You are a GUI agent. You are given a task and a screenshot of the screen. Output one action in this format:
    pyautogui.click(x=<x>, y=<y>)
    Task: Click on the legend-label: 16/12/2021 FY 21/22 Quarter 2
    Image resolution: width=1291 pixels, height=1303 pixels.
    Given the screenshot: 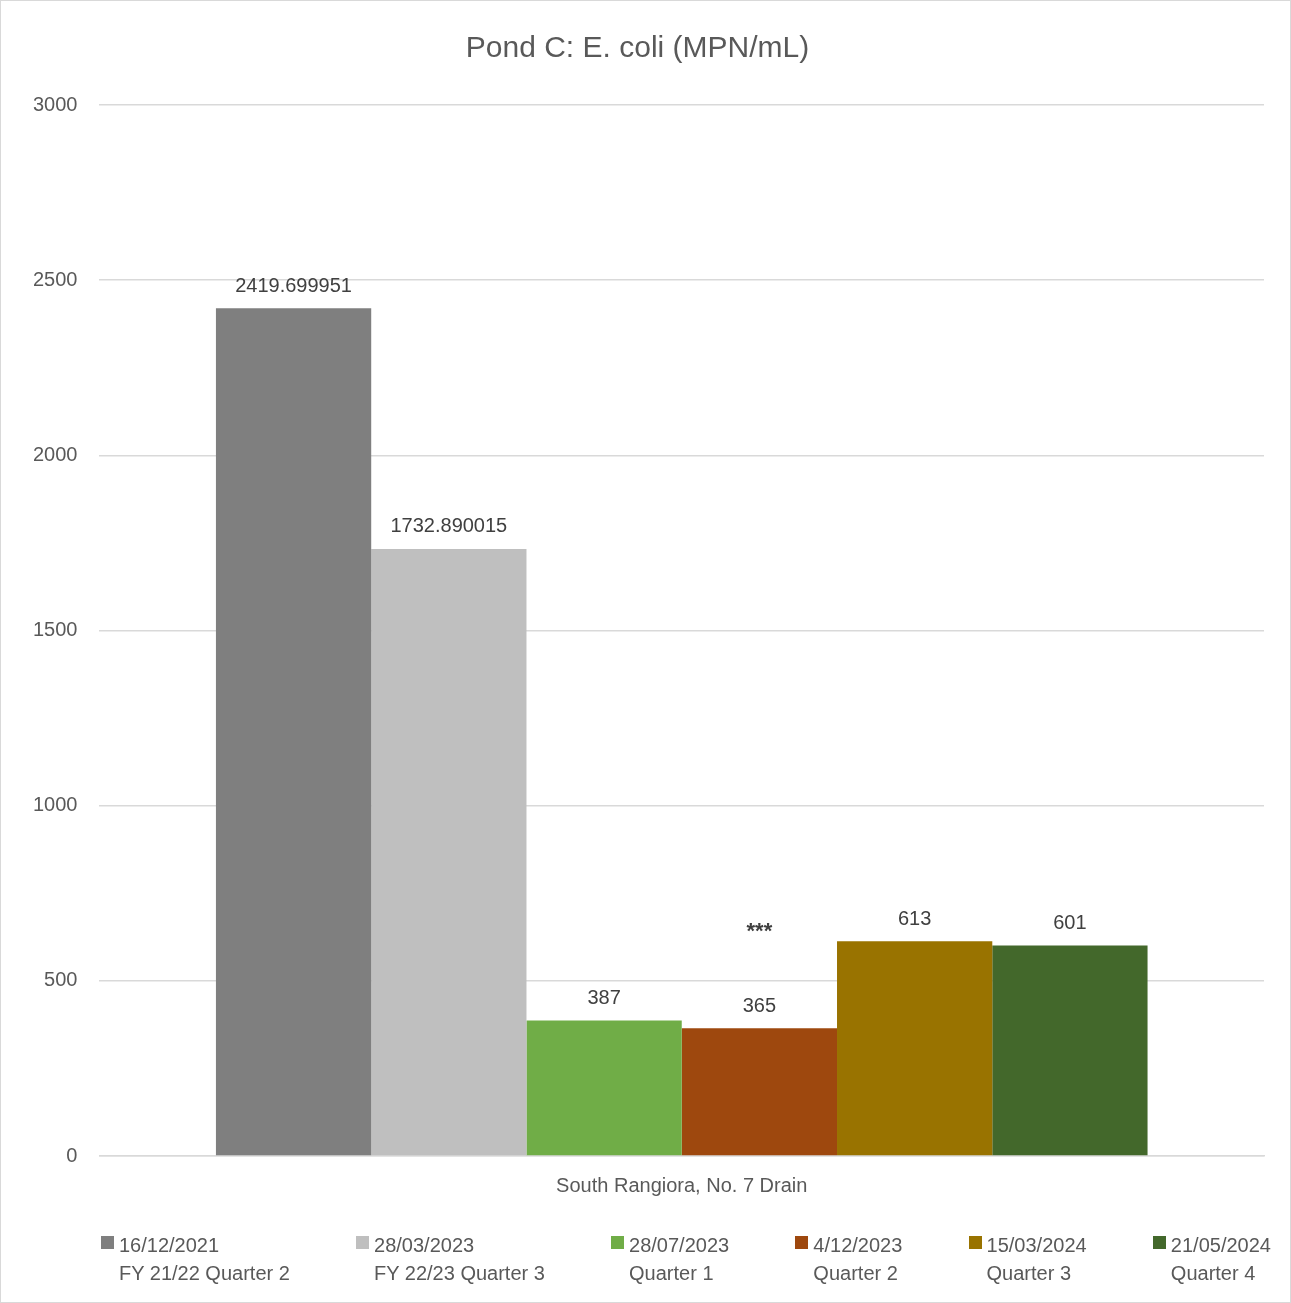 What is the action you would take?
    pyautogui.click(x=204, y=1259)
    